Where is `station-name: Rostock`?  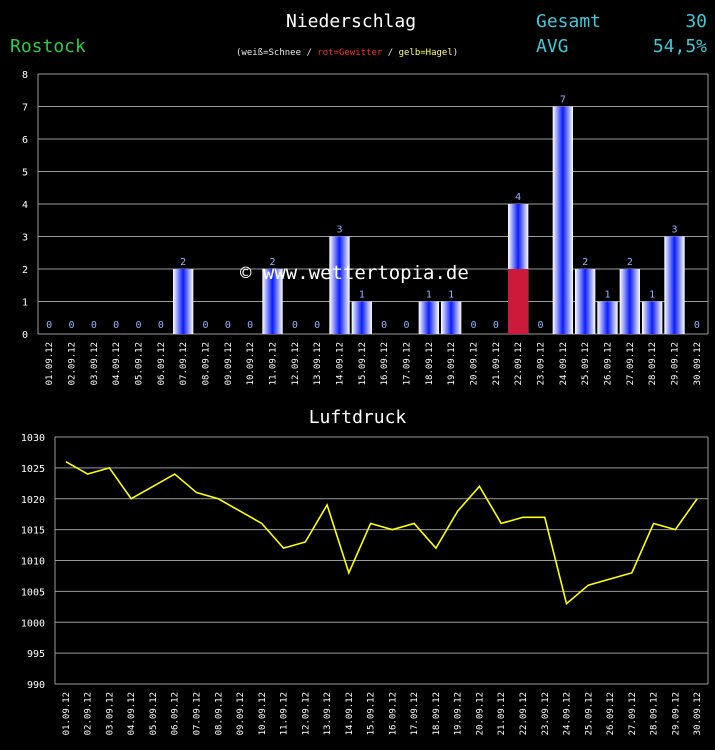
station-name: Rostock is located at coordinates (48, 46).